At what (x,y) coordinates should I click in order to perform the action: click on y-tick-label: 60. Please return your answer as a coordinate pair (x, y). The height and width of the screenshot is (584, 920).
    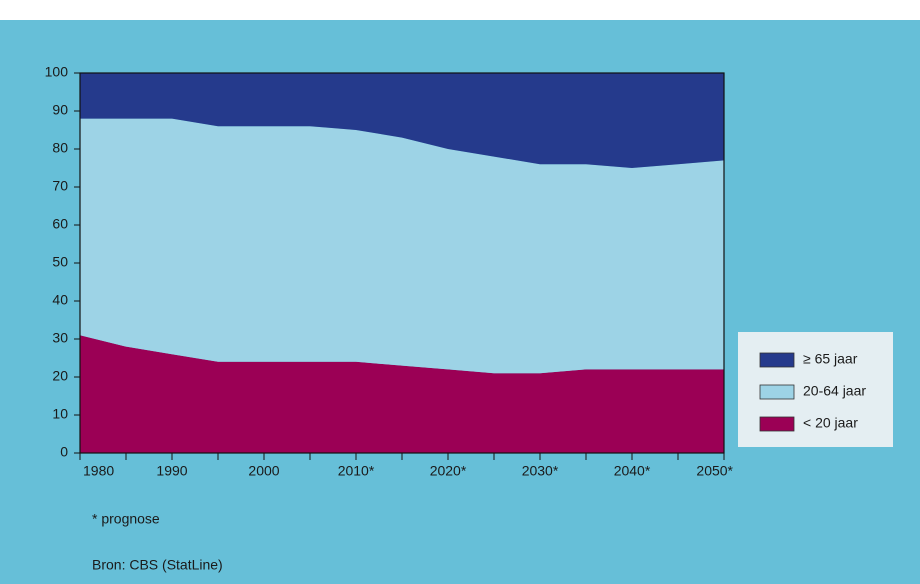
    Looking at the image, I should click on (60, 224).